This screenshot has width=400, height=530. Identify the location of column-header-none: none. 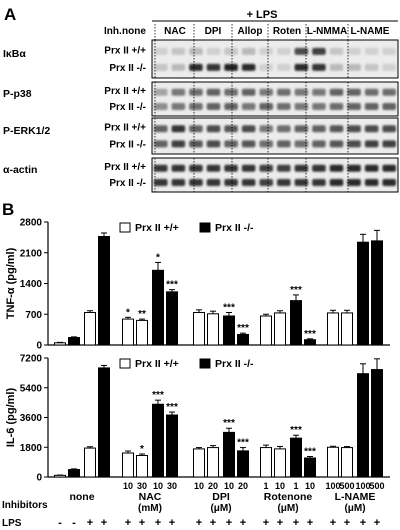
(134, 31).